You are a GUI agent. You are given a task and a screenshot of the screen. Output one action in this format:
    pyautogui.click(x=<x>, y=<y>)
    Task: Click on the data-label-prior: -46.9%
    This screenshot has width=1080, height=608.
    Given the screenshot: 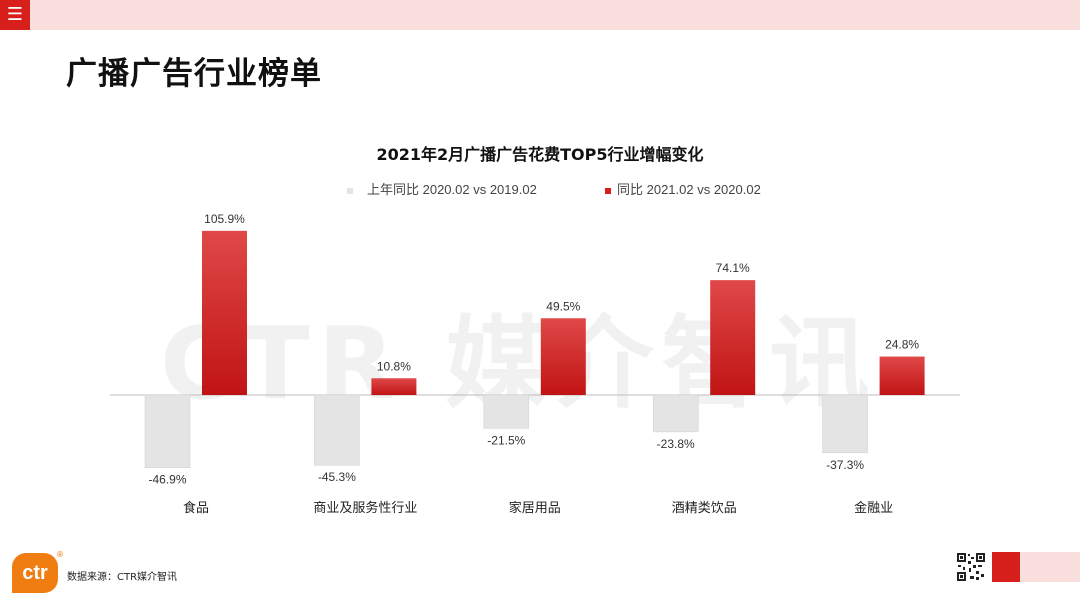 What is the action you would take?
    pyautogui.click(x=167, y=480)
    